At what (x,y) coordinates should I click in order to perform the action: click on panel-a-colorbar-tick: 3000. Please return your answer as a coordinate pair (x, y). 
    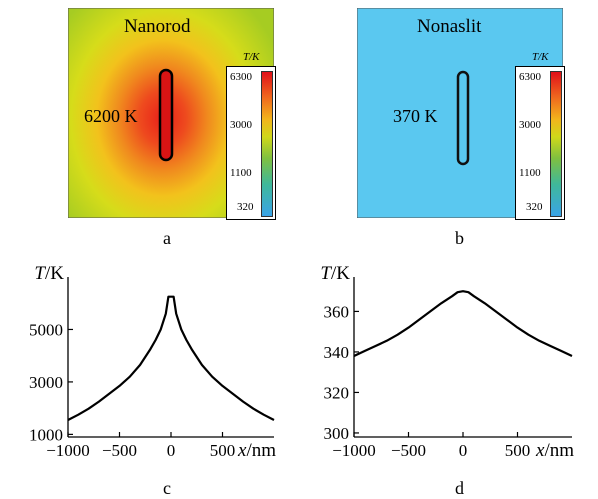
    Looking at the image, I should click on (241, 125).